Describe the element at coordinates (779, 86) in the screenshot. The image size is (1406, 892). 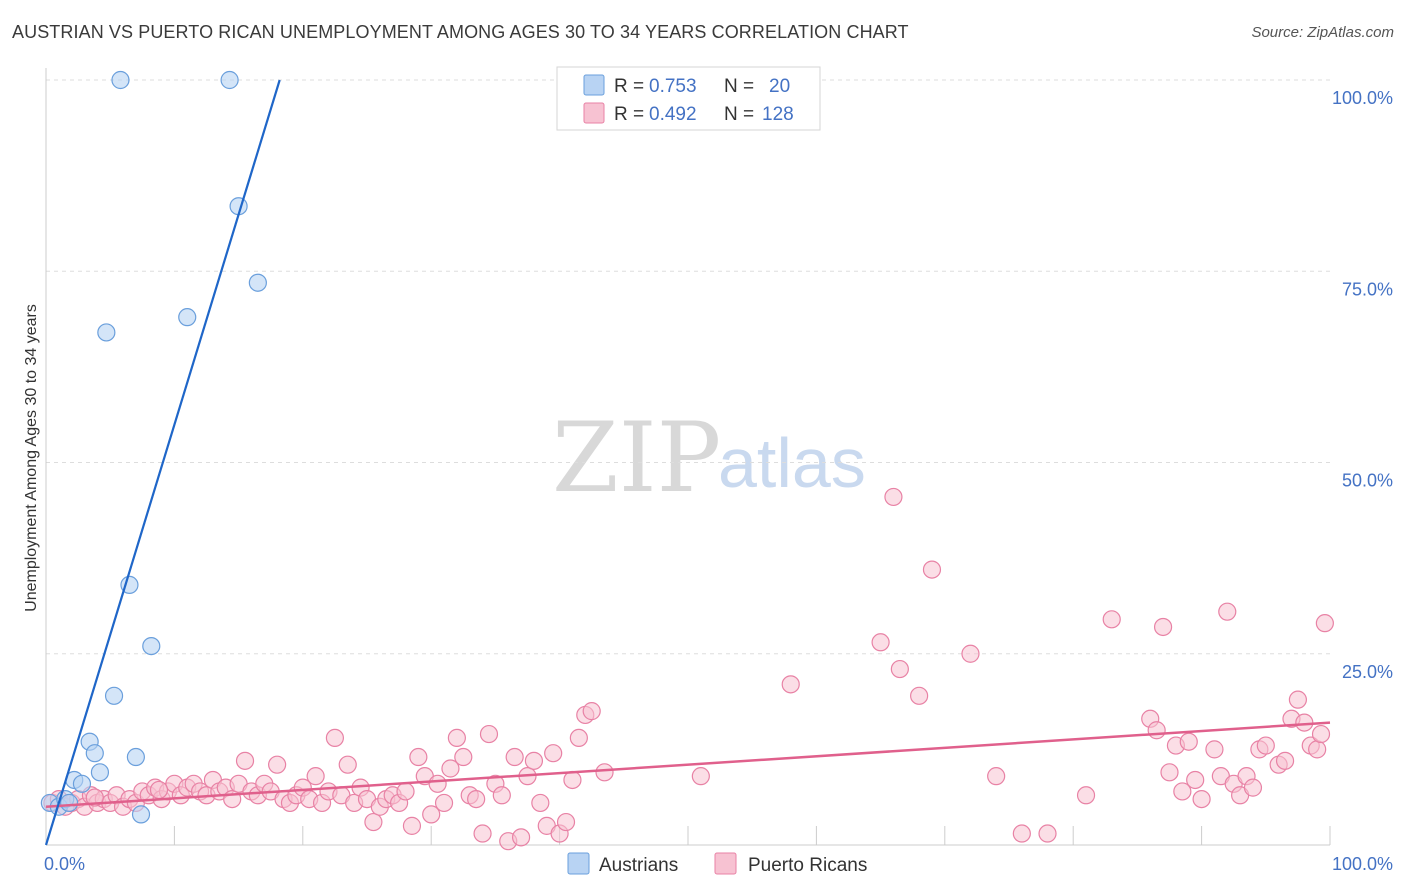
I see `legend-n-value: 20` at that location.